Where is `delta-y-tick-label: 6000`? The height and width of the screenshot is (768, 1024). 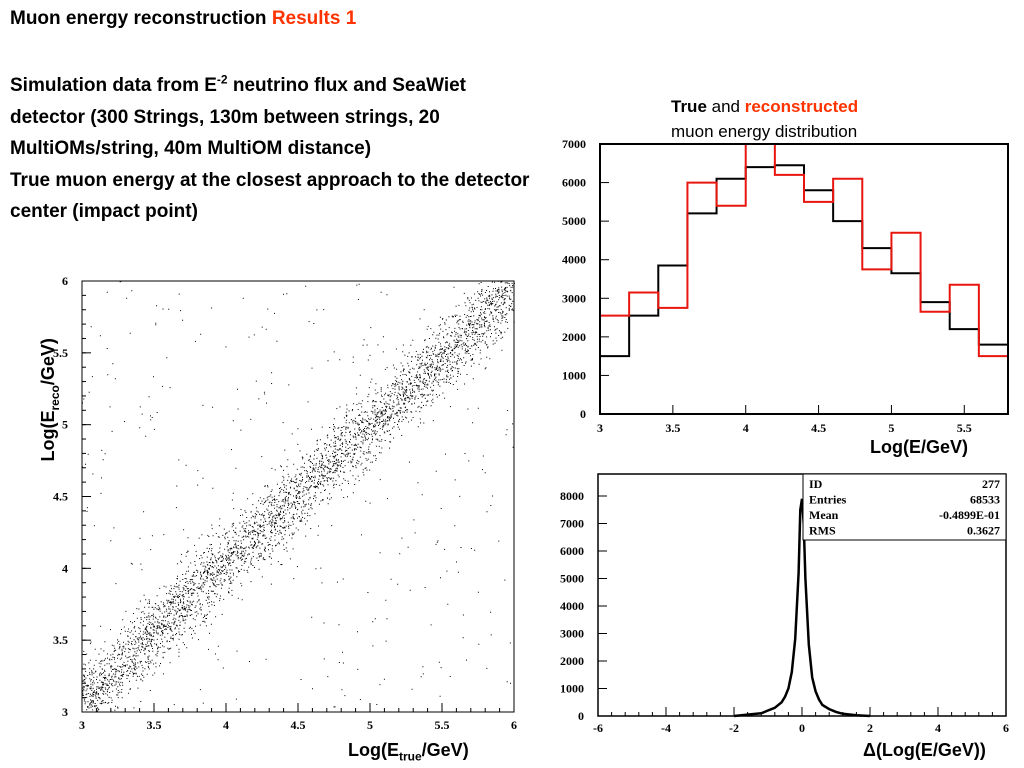
delta-y-tick-label: 6000 is located at coordinates (572, 551).